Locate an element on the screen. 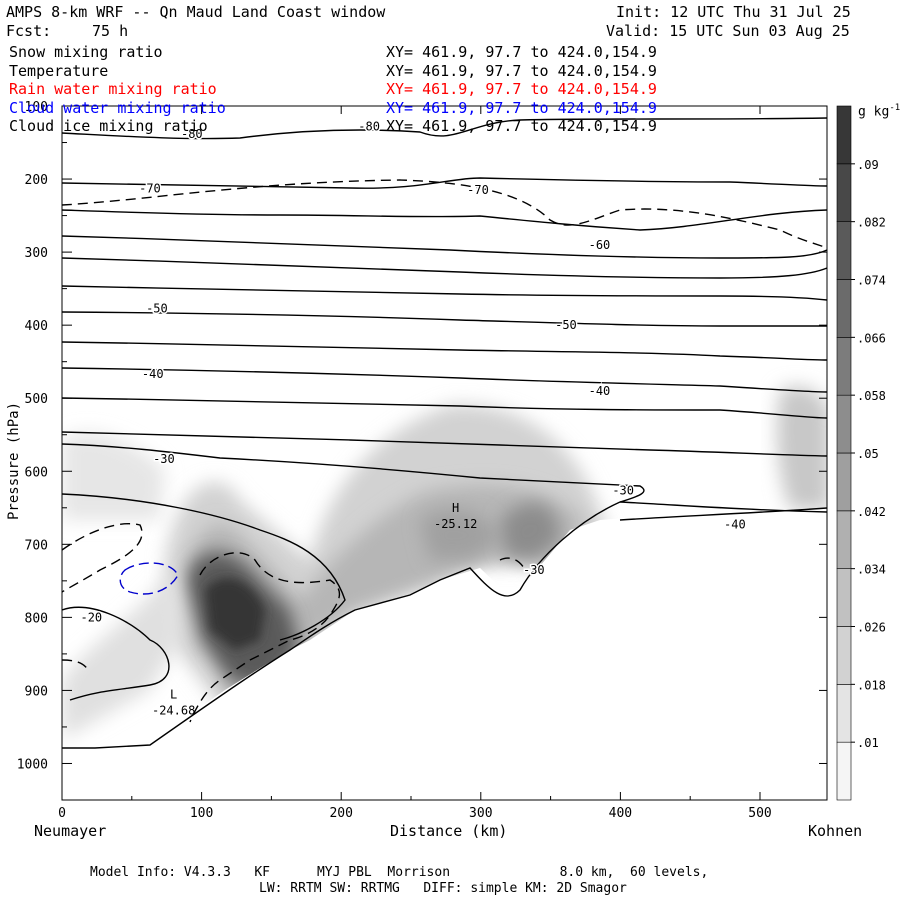 Image resolution: width=900 pixels, height=900 pixels. y-tick-label: 800 is located at coordinates (36, 618).